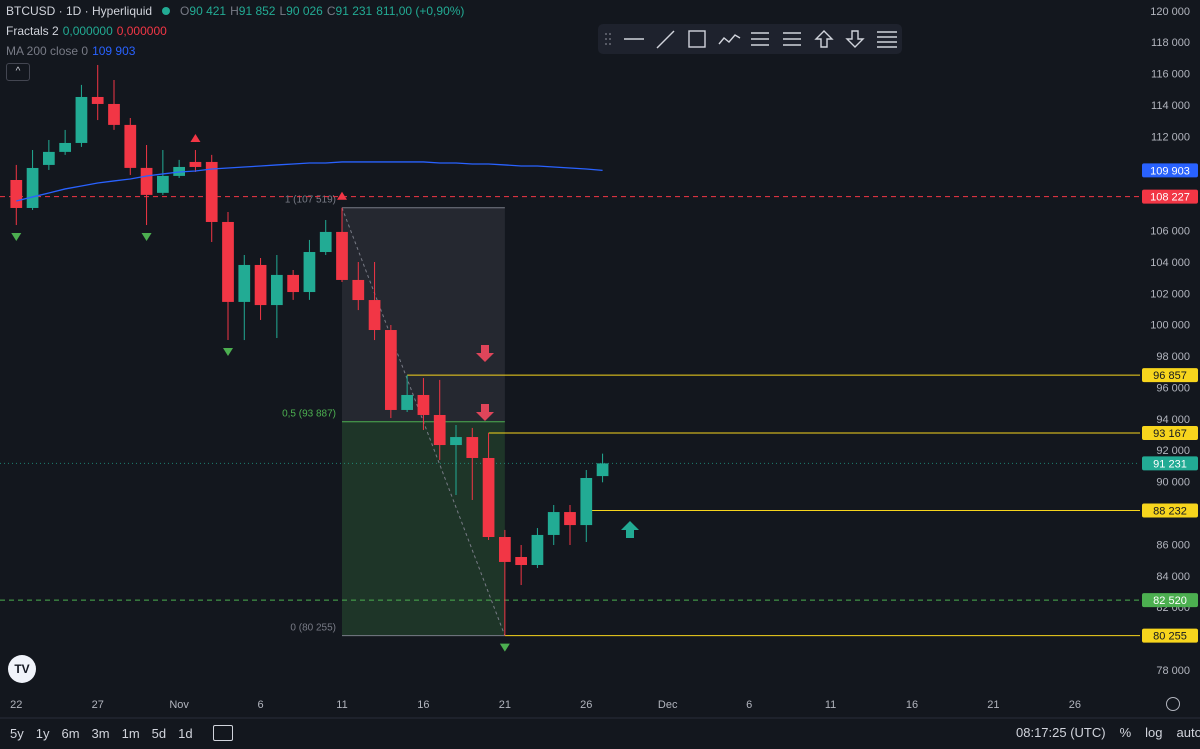 The width and height of the screenshot is (1200, 749). Describe the element at coordinates (185, 11) in the screenshot. I see `ohlc-key: O` at that location.